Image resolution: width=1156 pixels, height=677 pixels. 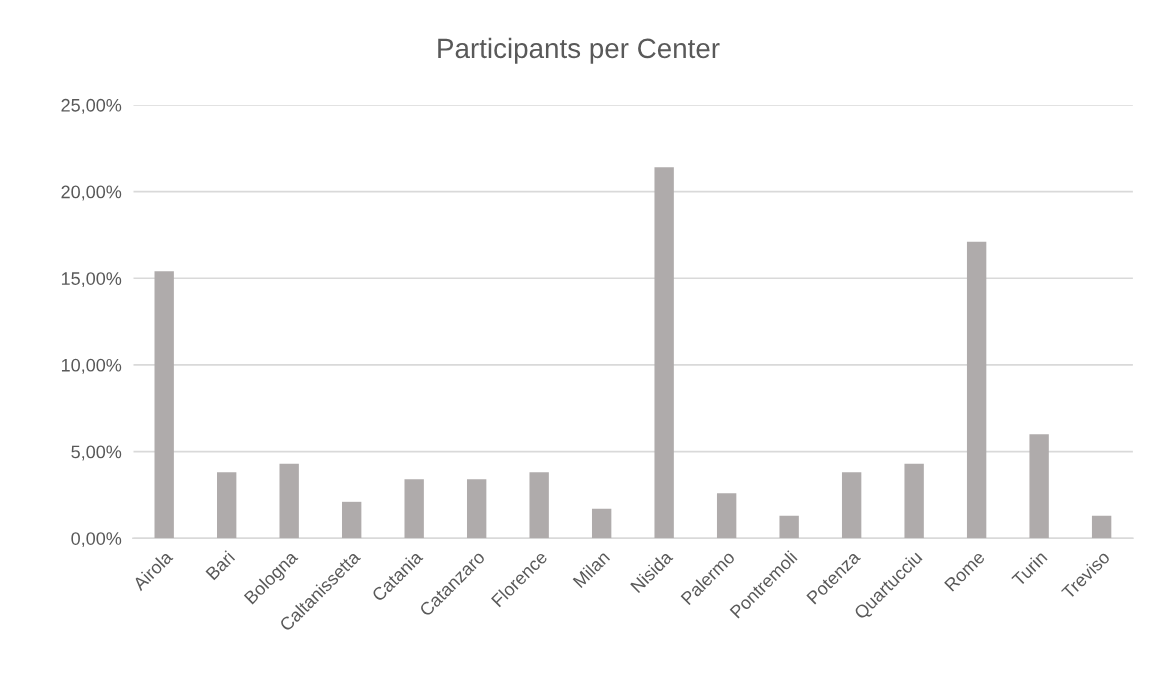 I want to click on y-tick-label: 0,00%, so click(x=96, y=540).